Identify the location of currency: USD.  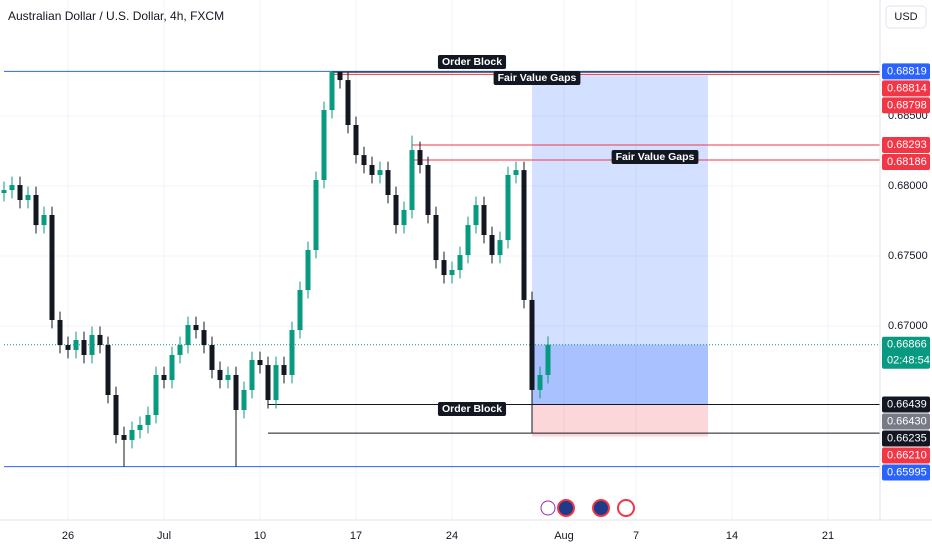
(905, 17).